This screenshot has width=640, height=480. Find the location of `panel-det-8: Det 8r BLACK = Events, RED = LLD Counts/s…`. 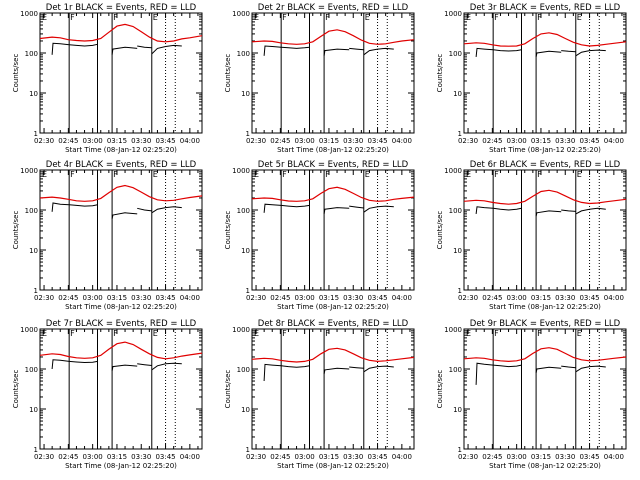

panel-det-8: Det 8r BLACK = Events, RED = LLD Counts/s… is located at coordinates (319, 394).